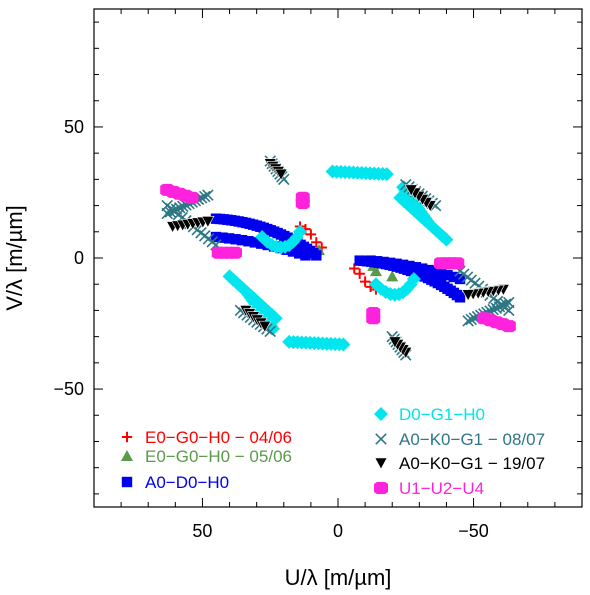  I want to click on legend-label: A0−K0−G1 − 08/07, so click(472, 439).